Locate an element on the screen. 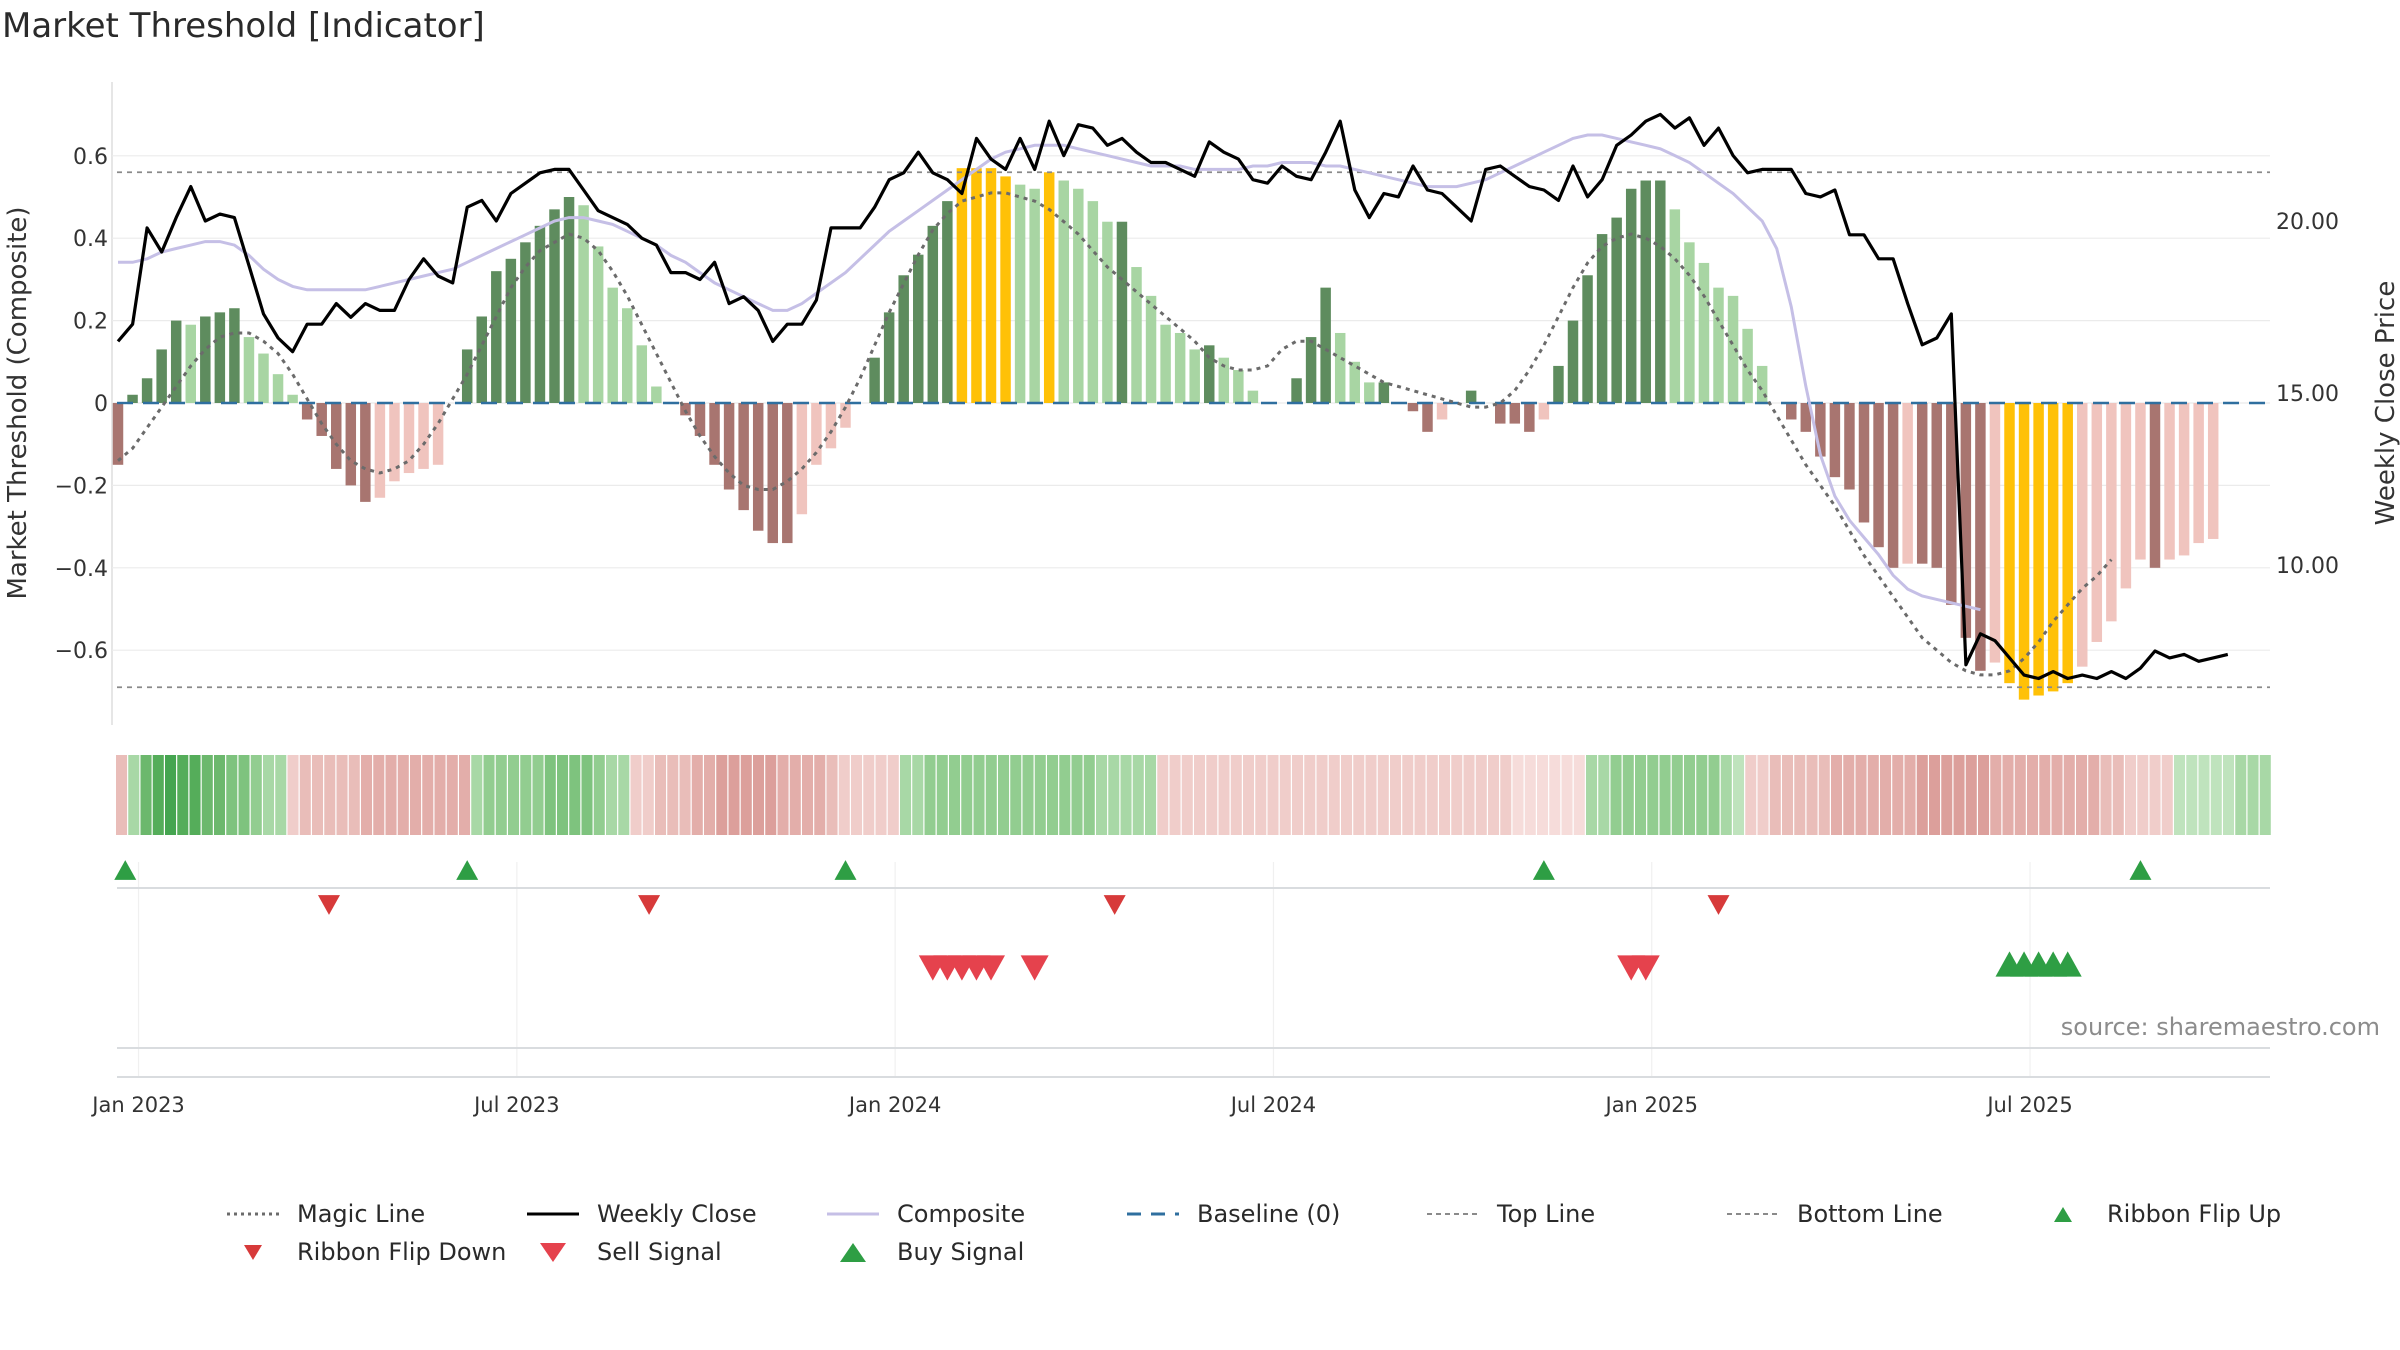 This screenshot has height=1350, width=2400. sell-signal-marker is located at coordinates (991, 968).